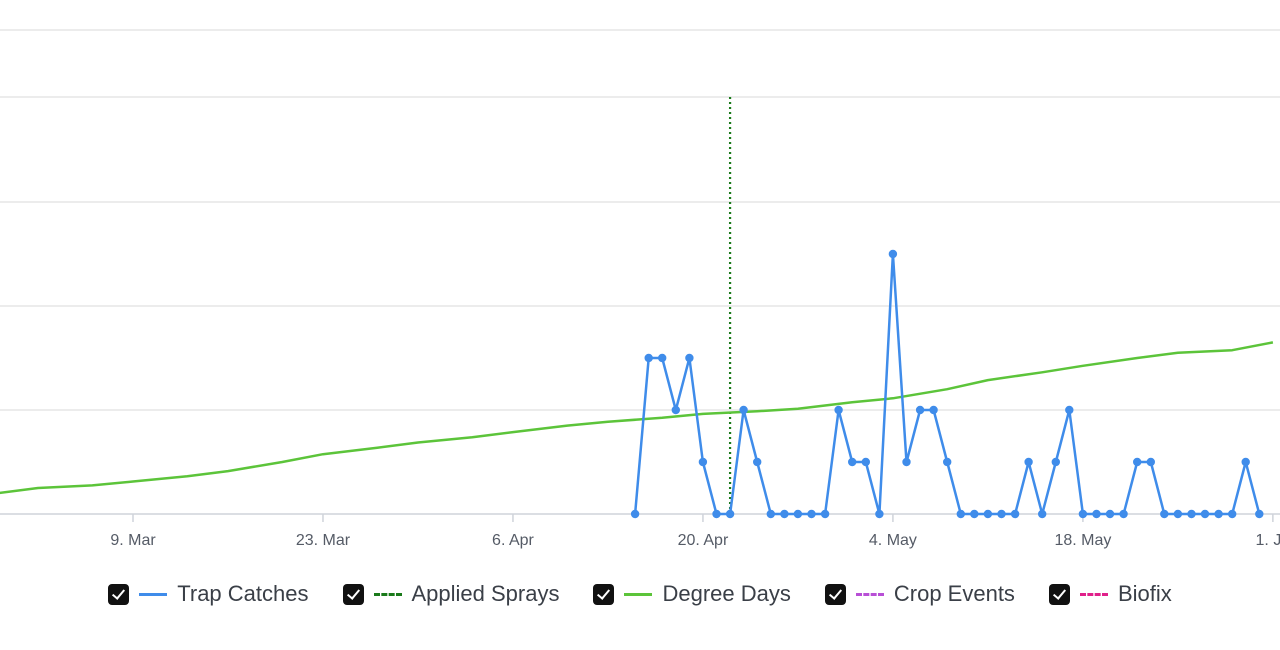 The image size is (1280, 650). I want to click on legend-item-biofix: Biofix, so click(1110, 594).